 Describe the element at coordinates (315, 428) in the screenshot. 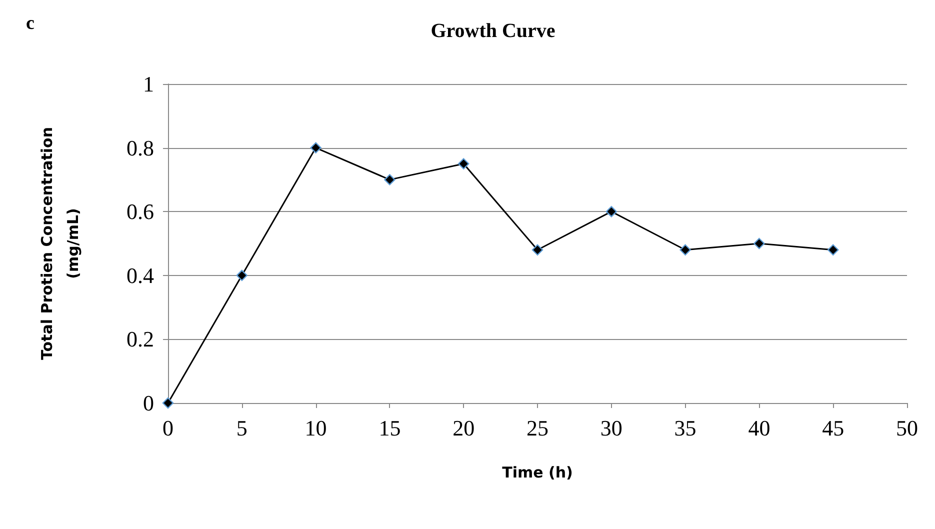

I see `x-tick-label: 10` at that location.